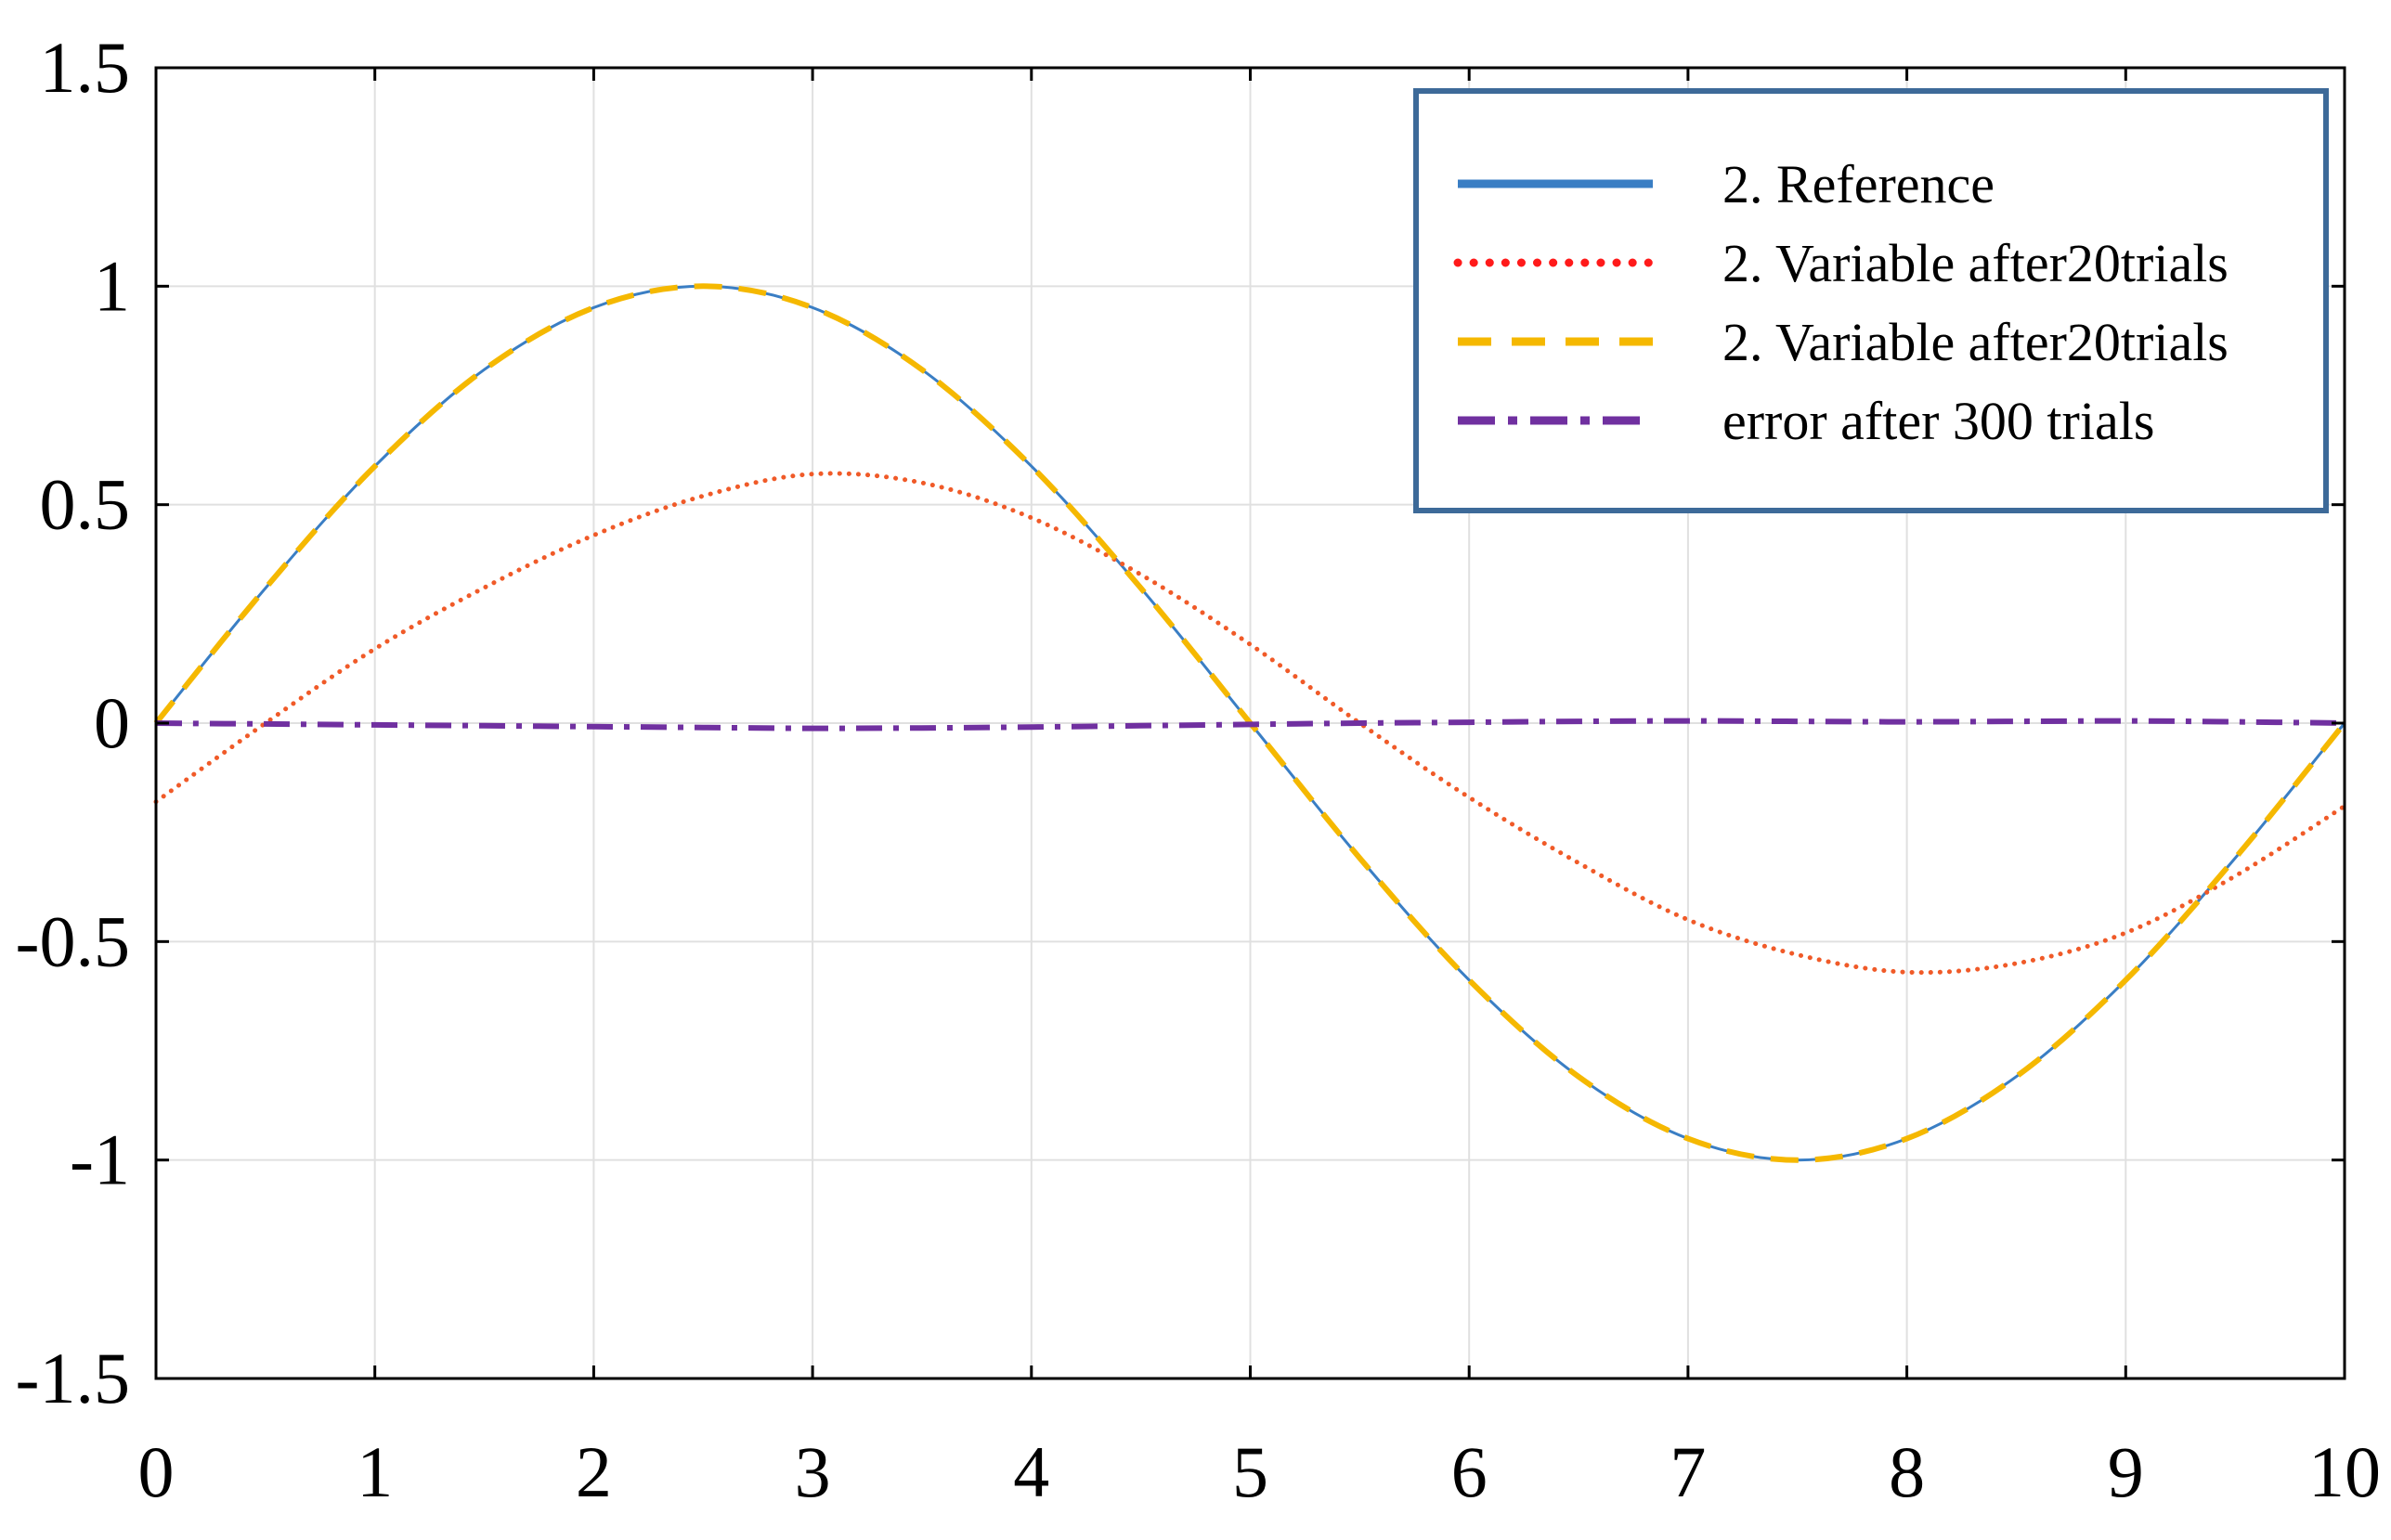  I want to click on y-tick-label: -0.5, so click(73, 940).